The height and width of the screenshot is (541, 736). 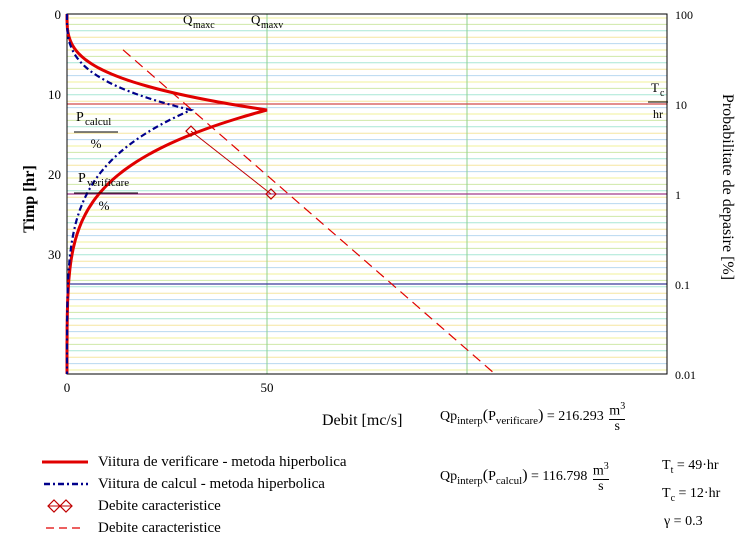 What do you see at coordinates (691, 495) in the screenshot?
I see `formula-tc: Tc = 12·hr` at bounding box center [691, 495].